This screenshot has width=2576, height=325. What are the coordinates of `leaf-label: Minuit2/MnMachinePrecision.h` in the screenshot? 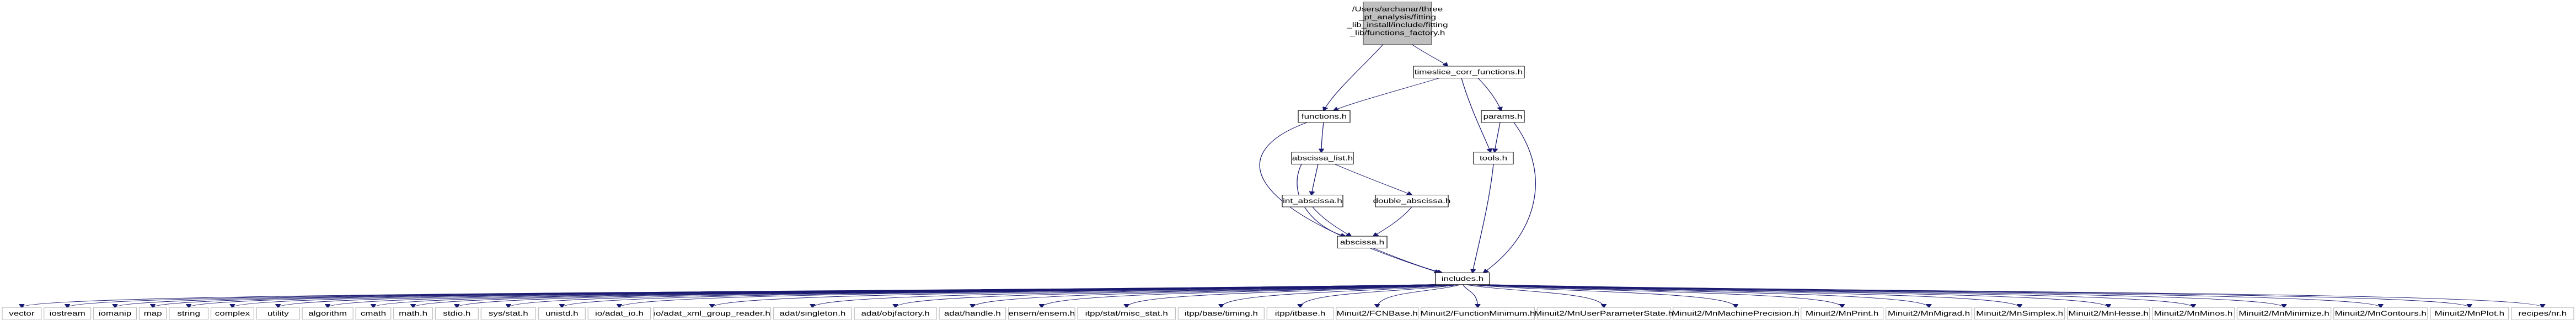 It's located at (1735, 313).